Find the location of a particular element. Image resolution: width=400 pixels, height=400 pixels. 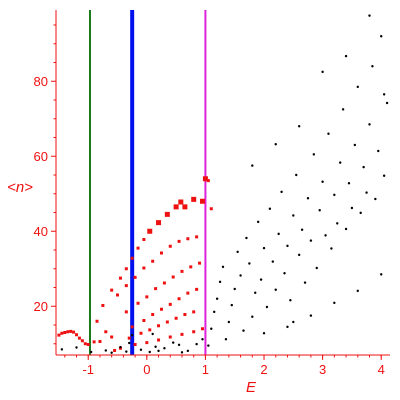

x-axis-title: E is located at coordinates (251, 387).